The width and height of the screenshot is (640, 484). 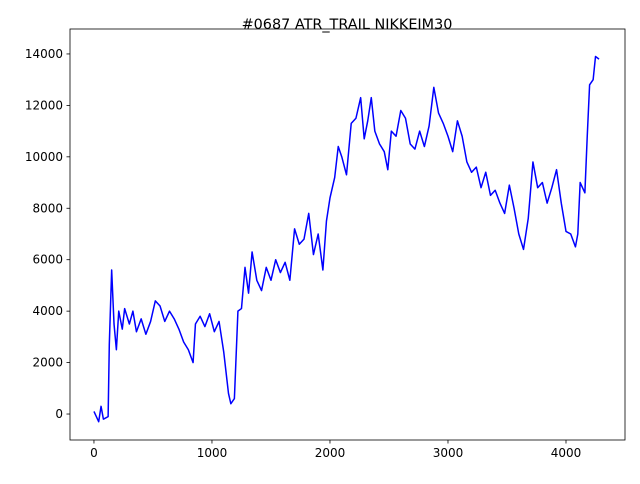 What do you see at coordinates (212, 453) in the screenshot?
I see `x-tick-label: 1000` at bounding box center [212, 453].